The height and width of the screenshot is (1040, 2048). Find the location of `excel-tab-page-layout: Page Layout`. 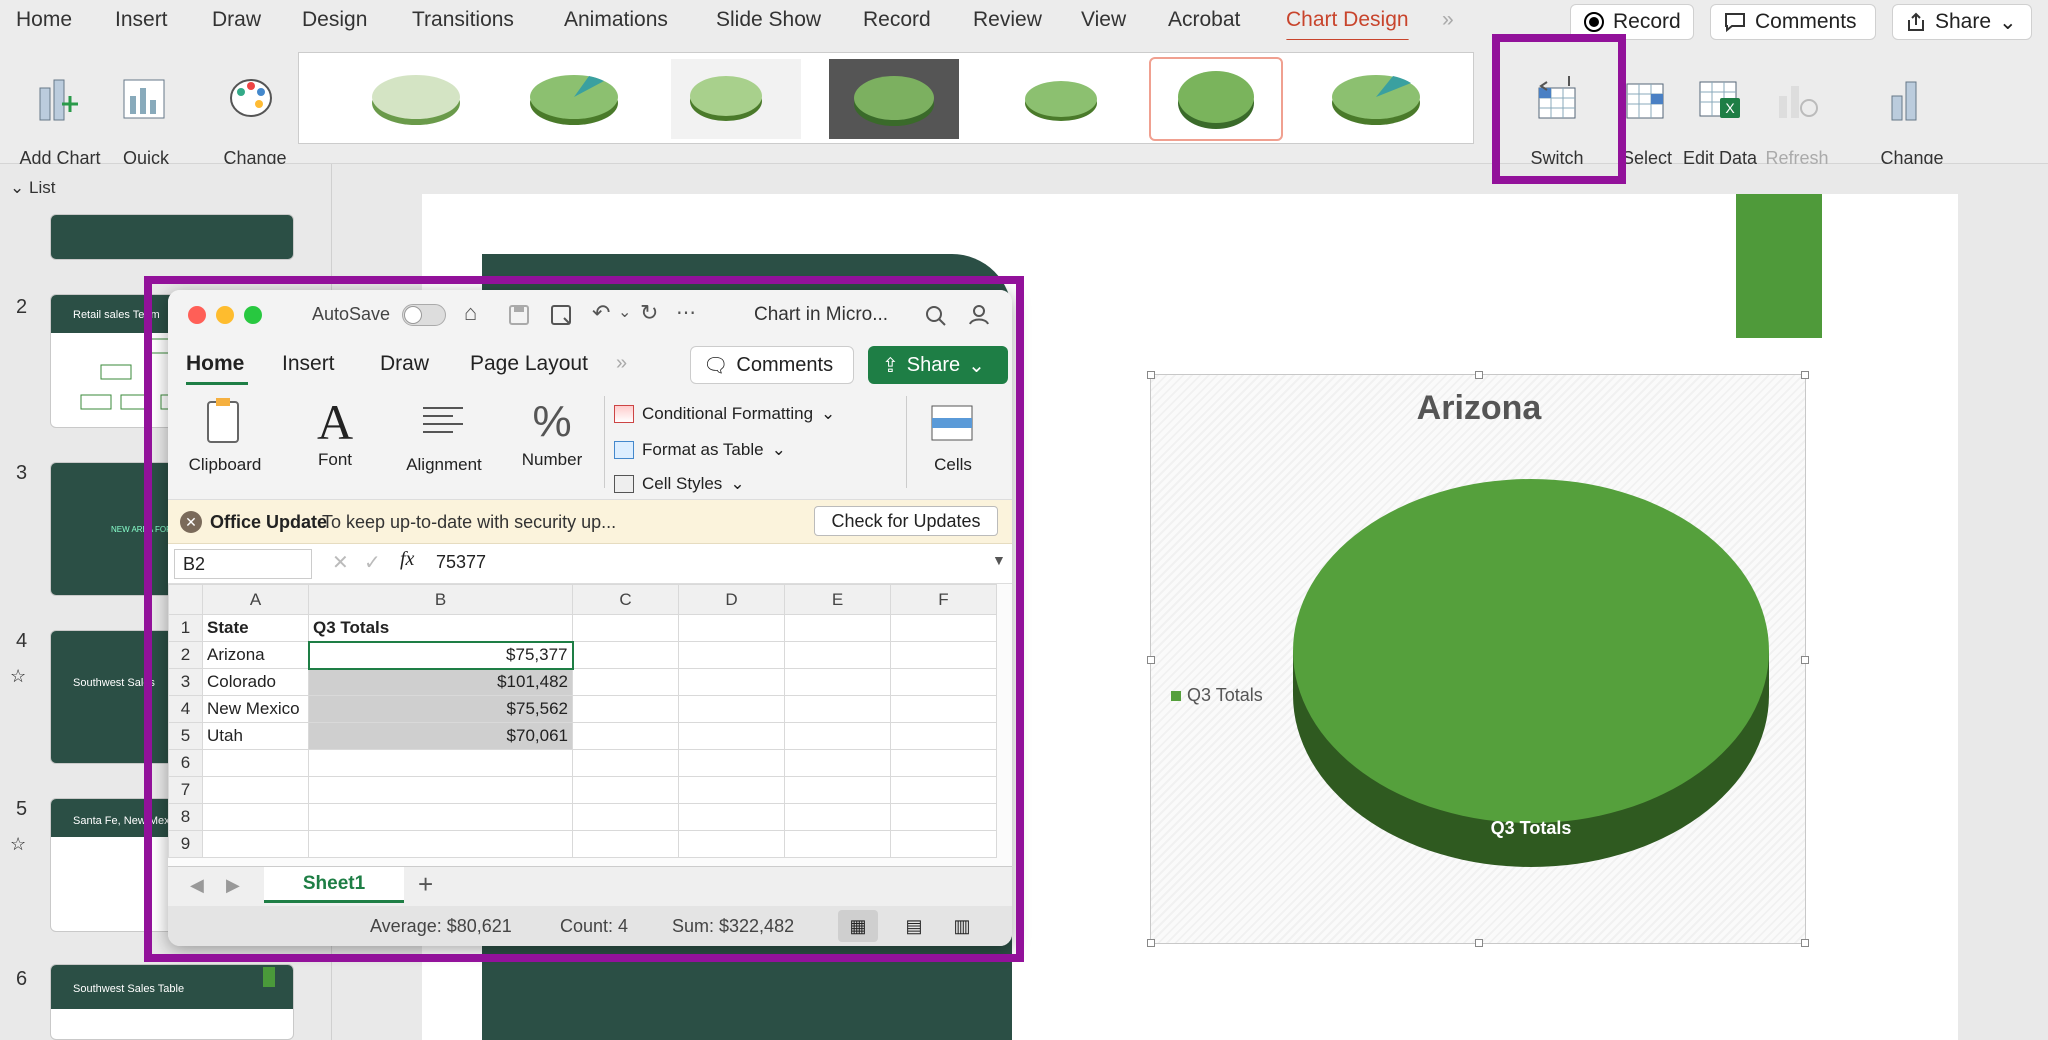

excel-tab-page-layout: Page Layout is located at coordinates (529, 363).